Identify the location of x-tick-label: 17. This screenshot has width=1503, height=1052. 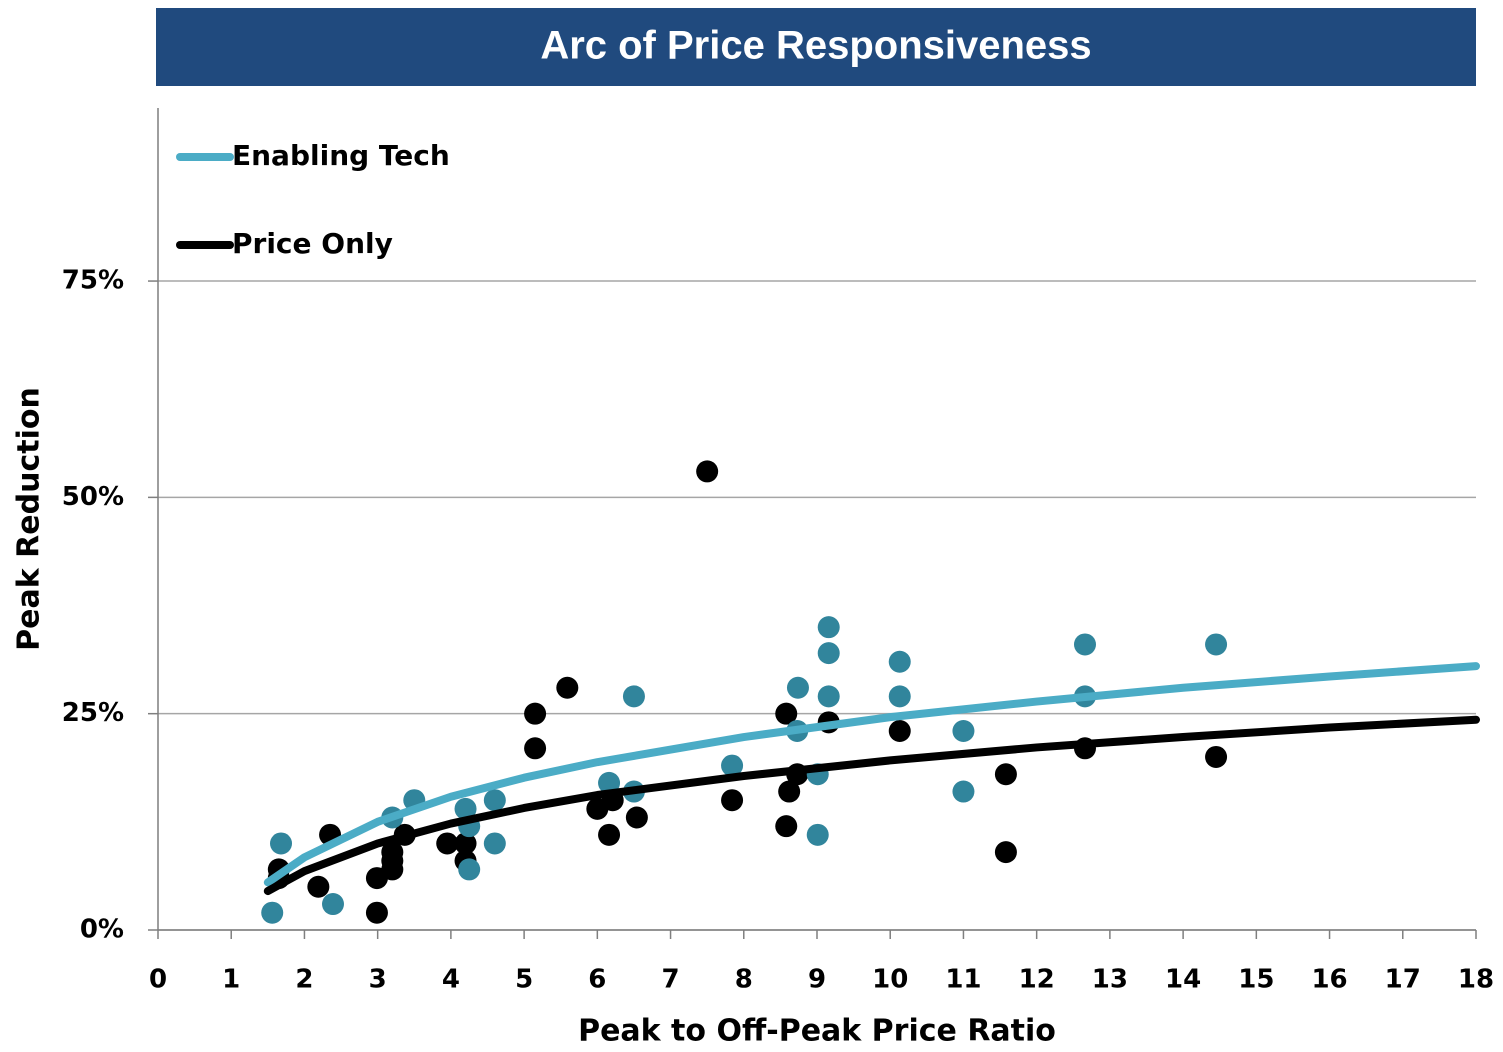
(1403, 980).